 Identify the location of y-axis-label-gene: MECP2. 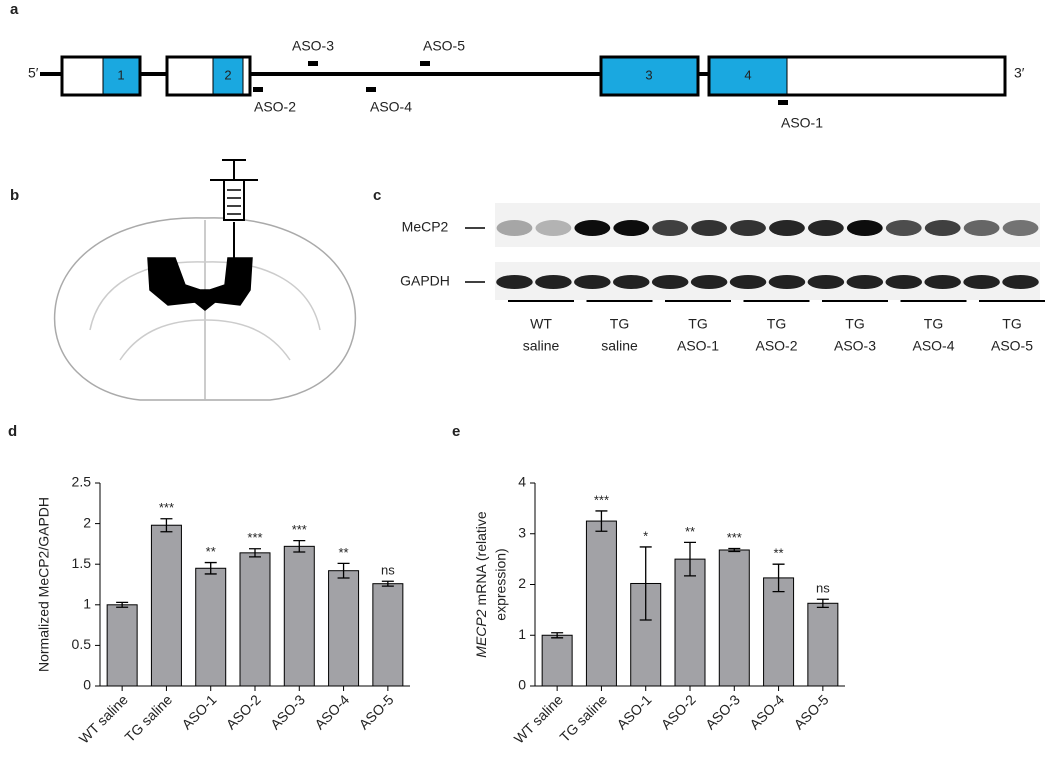
(481, 633).